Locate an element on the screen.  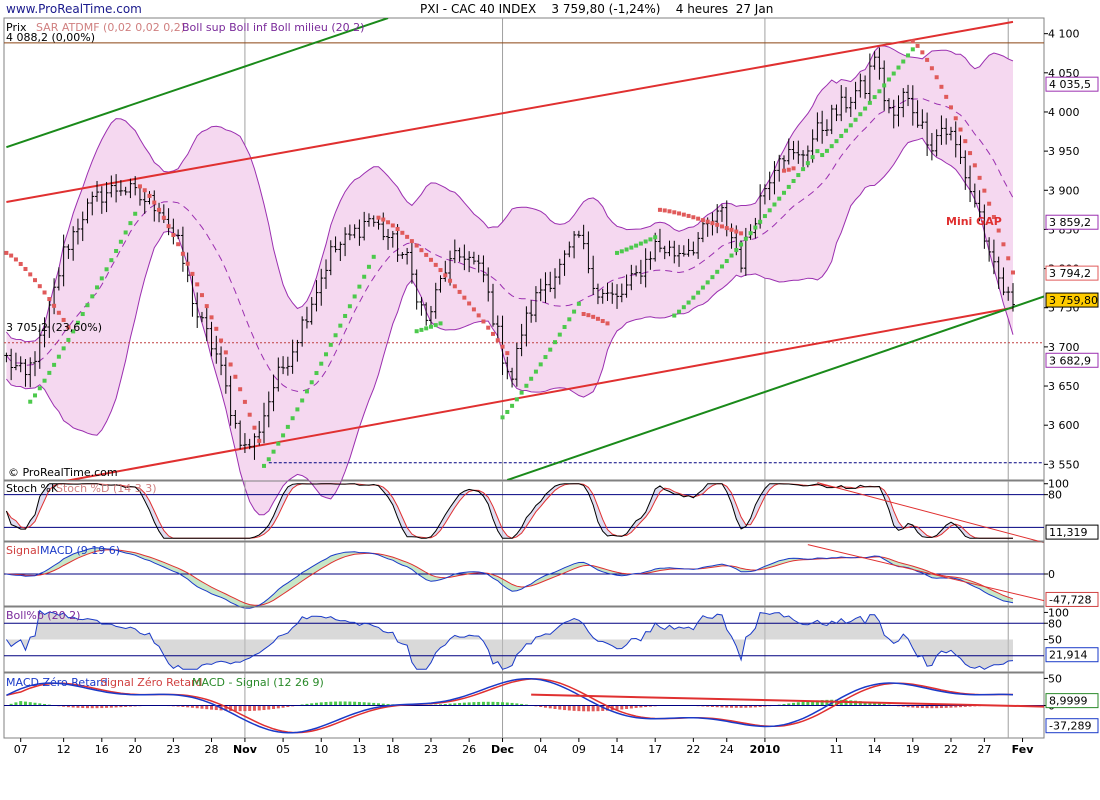
indicator-value-tag: 8,9999 is located at coordinates (1072, 701).